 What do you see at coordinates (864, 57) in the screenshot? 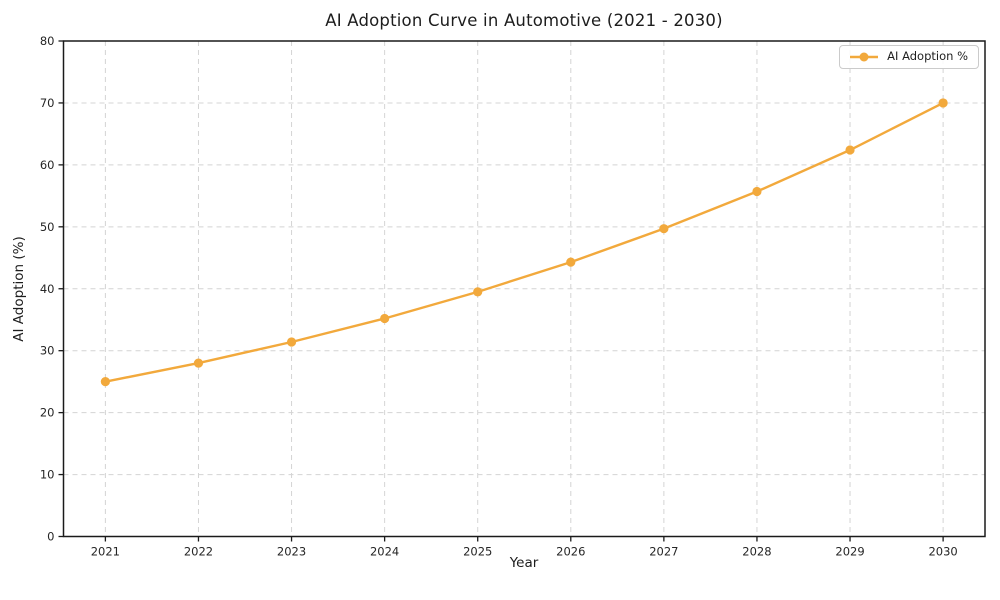
I see `legend-line-marker-icon` at bounding box center [864, 57].